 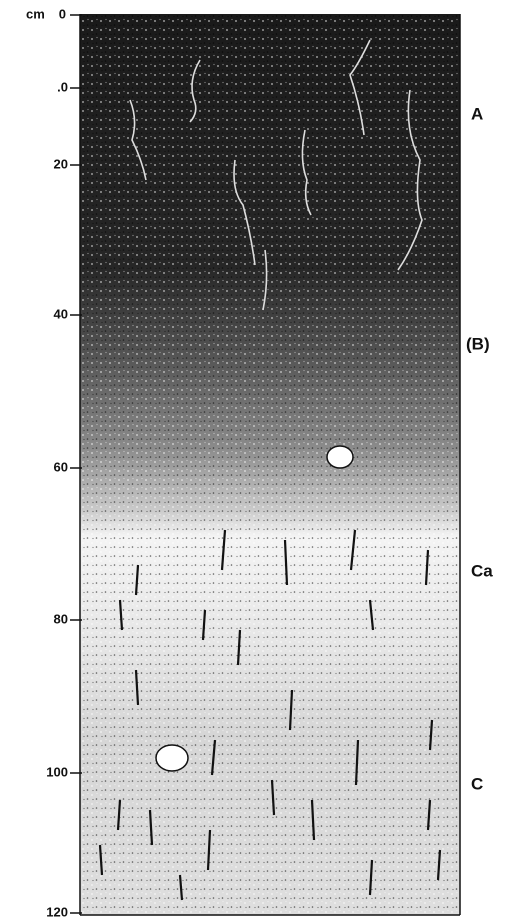 What do you see at coordinates (61, 618) in the screenshot?
I see `depth-label: 80` at bounding box center [61, 618].